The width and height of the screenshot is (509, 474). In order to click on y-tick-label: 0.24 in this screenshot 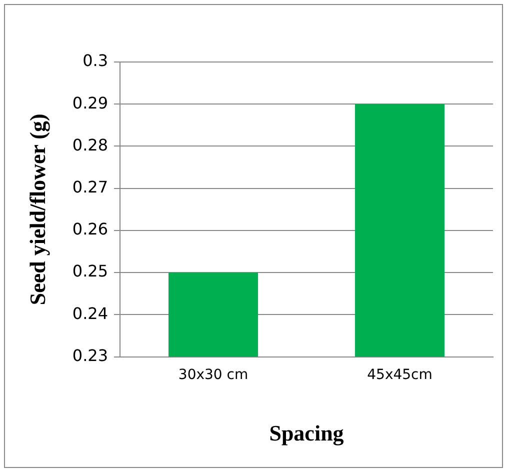, I will do `click(90, 313)`.